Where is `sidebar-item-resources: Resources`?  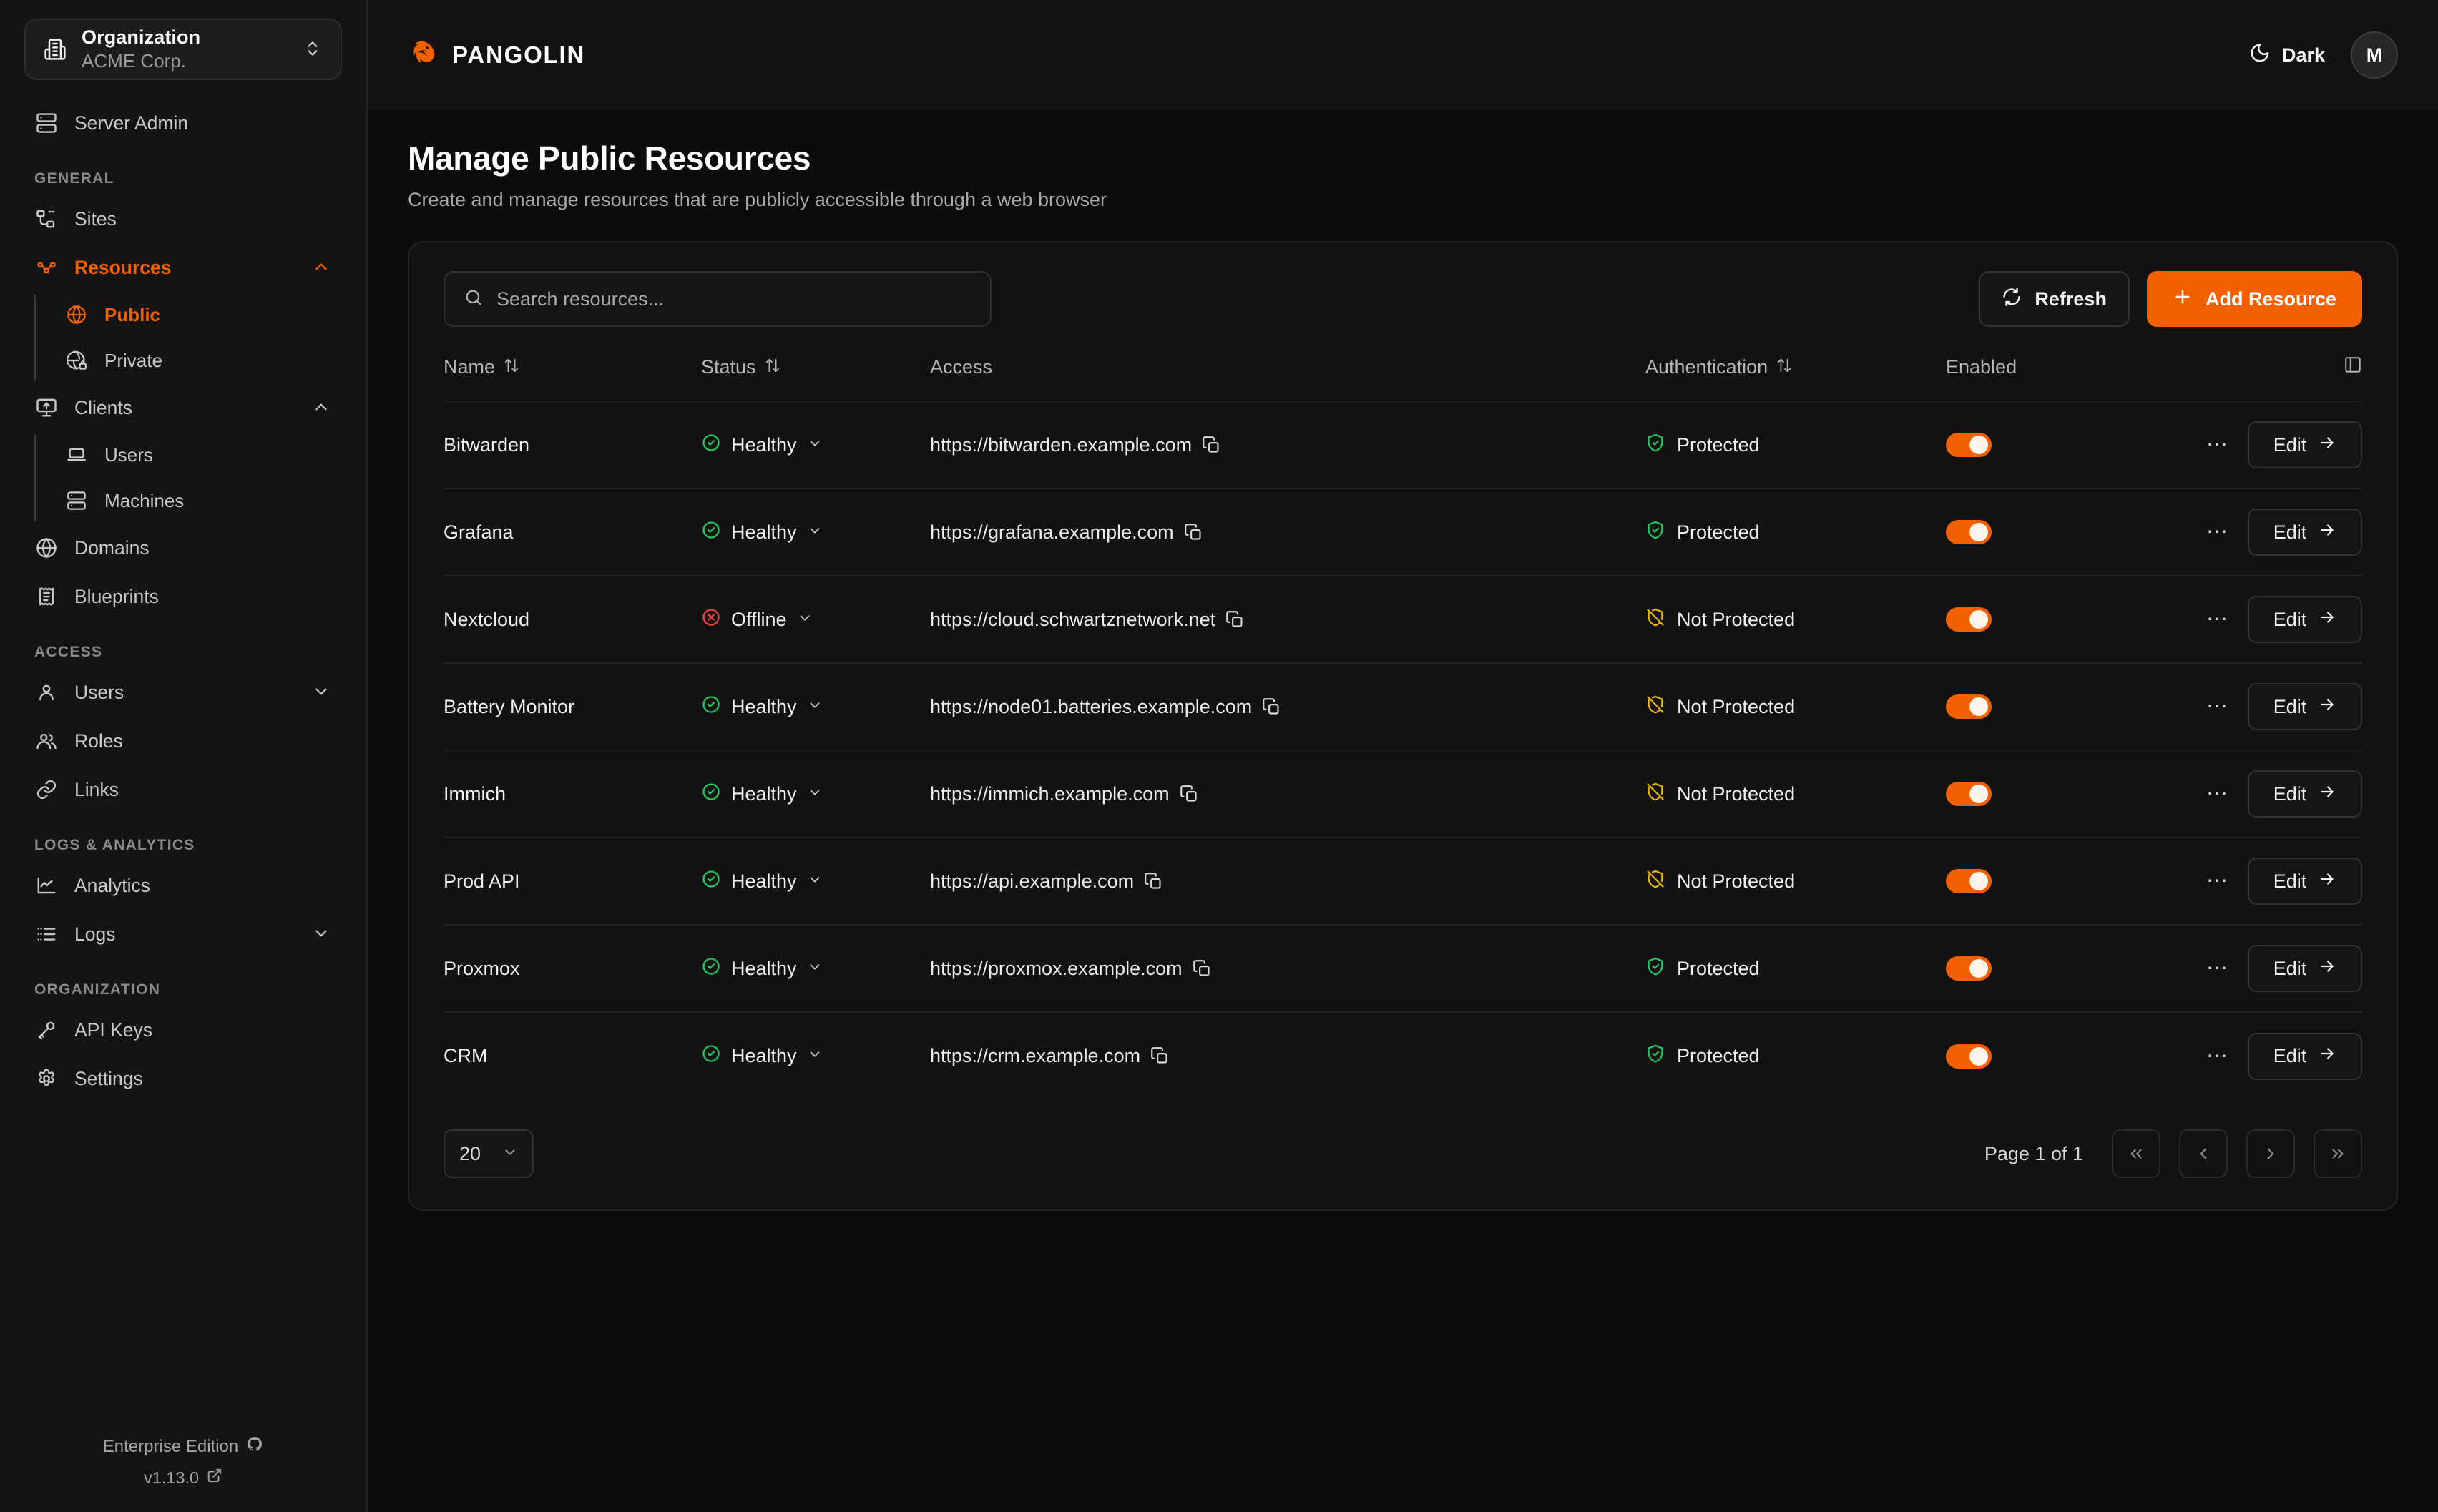 sidebar-item-resources: Resources is located at coordinates (183, 267).